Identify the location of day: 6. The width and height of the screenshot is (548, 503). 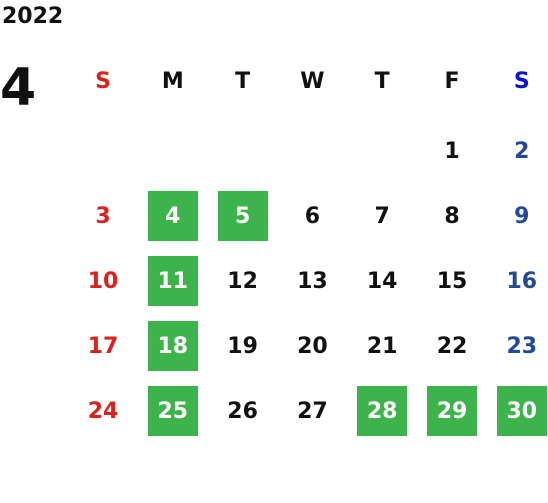
(312, 216).